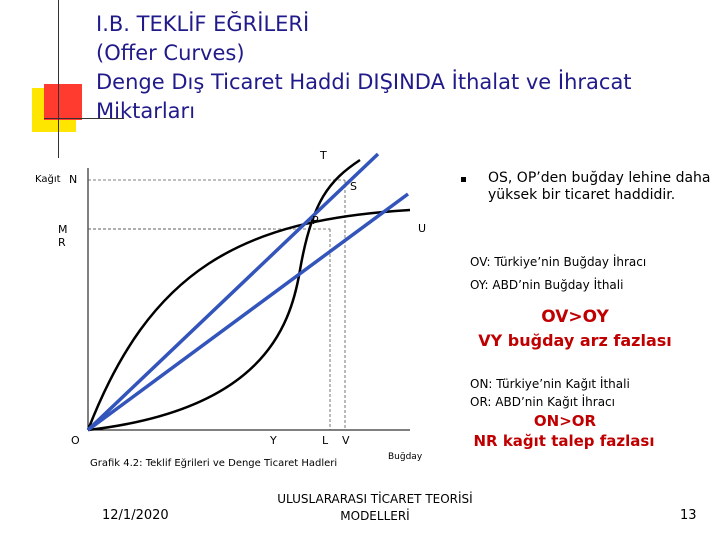 Image resolution: width=720 pixels, height=540 pixels. What do you see at coordinates (353, 186) in the screenshot?
I see `label-s: S` at bounding box center [353, 186].